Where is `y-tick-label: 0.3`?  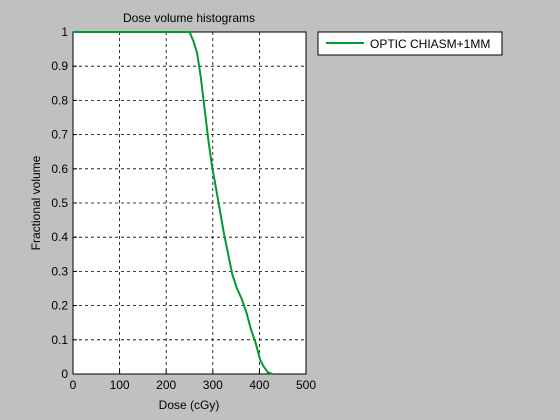
y-tick-label: 0.3 is located at coordinates (59, 271).